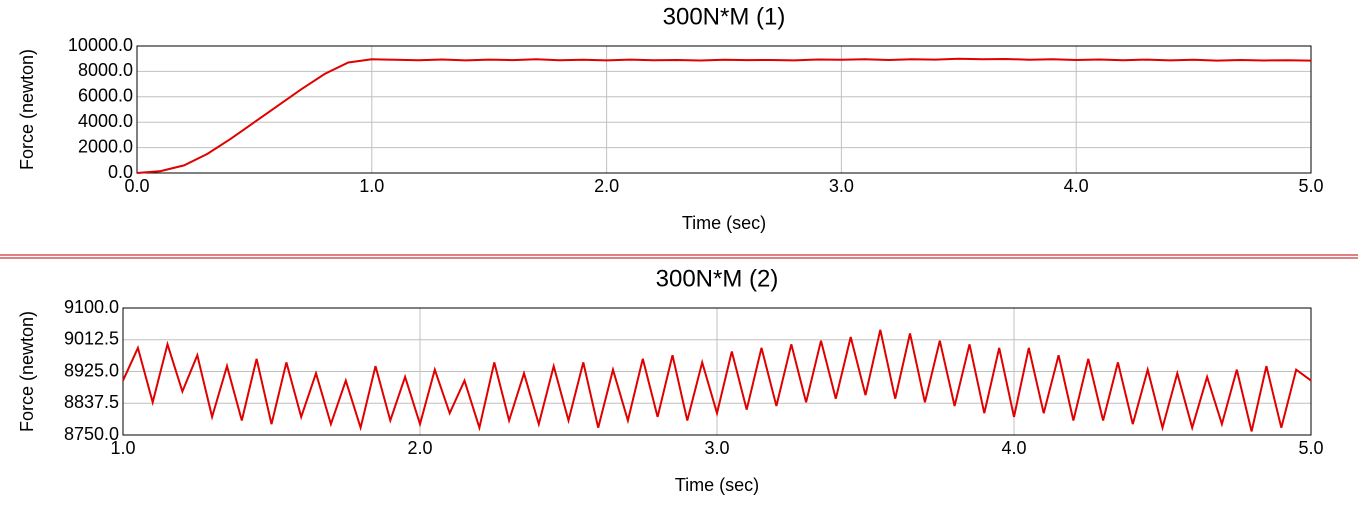 The width and height of the screenshot is (1358, 511). I want to click on chart-title: 300N*M (2), so click(717, 278).